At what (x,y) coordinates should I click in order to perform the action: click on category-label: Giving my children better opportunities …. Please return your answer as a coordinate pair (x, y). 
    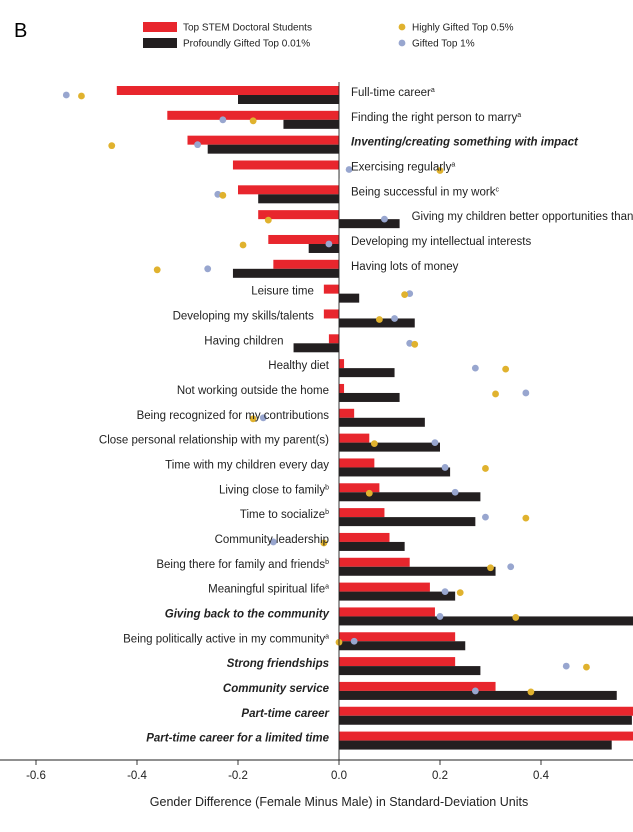
    Looking at the image, I should click on (522, 217).